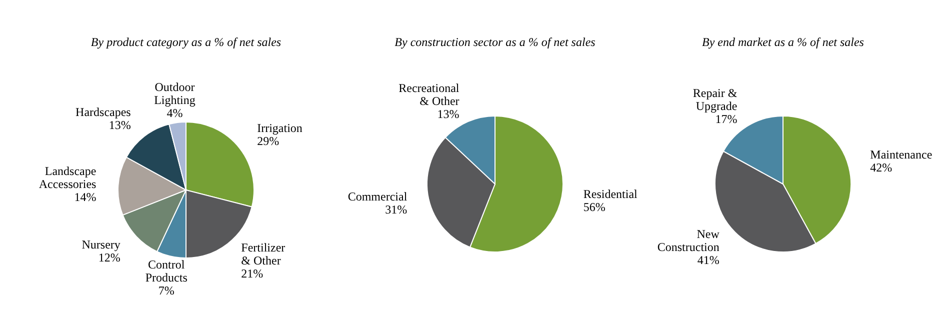  Describe the element at coordinates (495, 42) in the screenshot. I see `chart-title: By construction sector as a % of net sales` at that location.